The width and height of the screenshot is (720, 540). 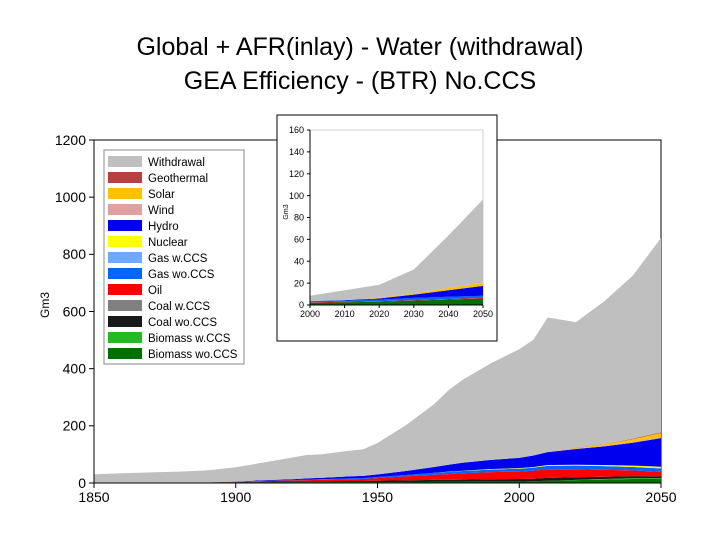 What do you see at coordinates (193, 355) in the screenshot?
I see `legend-label-biomass-wo-ccs: Biomass wo.CCS` at bounding box center [193, 355].